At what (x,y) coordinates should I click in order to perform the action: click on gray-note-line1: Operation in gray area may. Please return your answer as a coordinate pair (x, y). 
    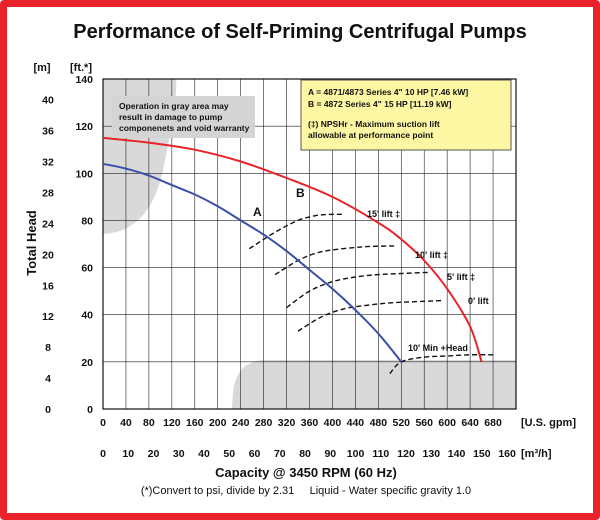
    Looking at the image, I should click on (174, 106).